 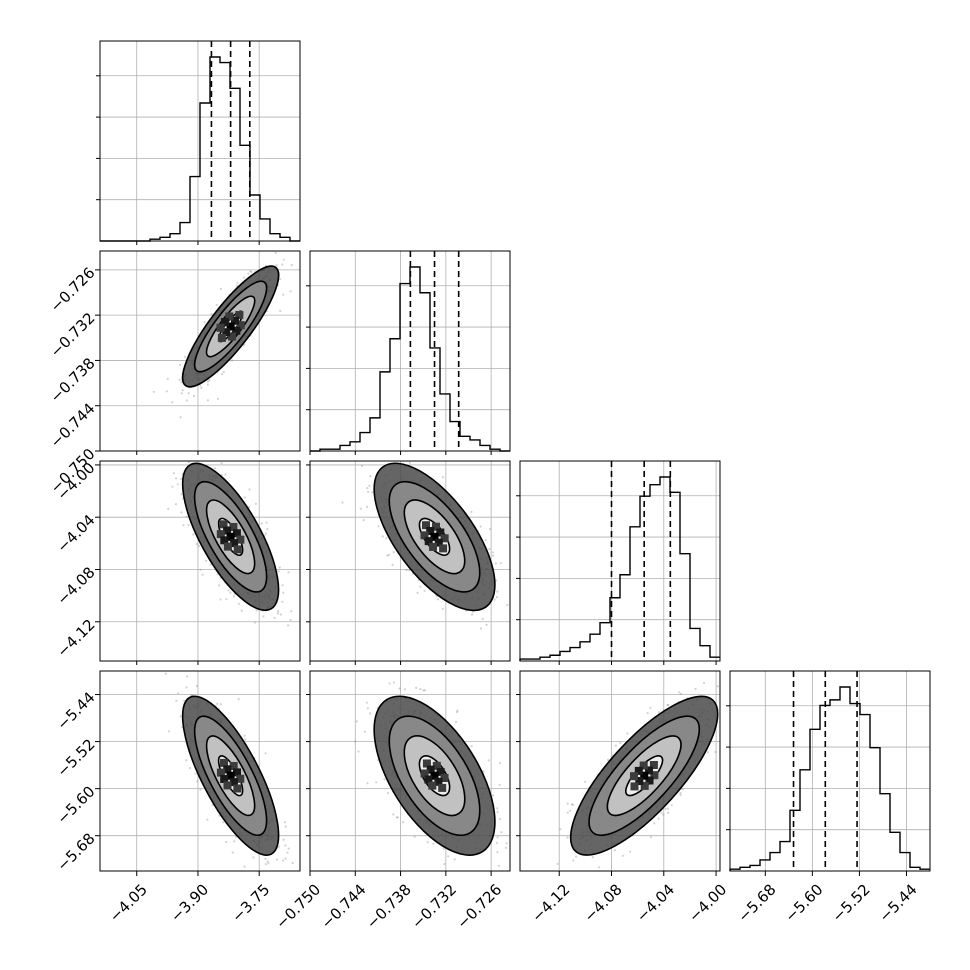 What do you see at coordinates (603, 903) in the screenshot?
I see `x-tick-label: −4.08` at bounding box center [603, 903].